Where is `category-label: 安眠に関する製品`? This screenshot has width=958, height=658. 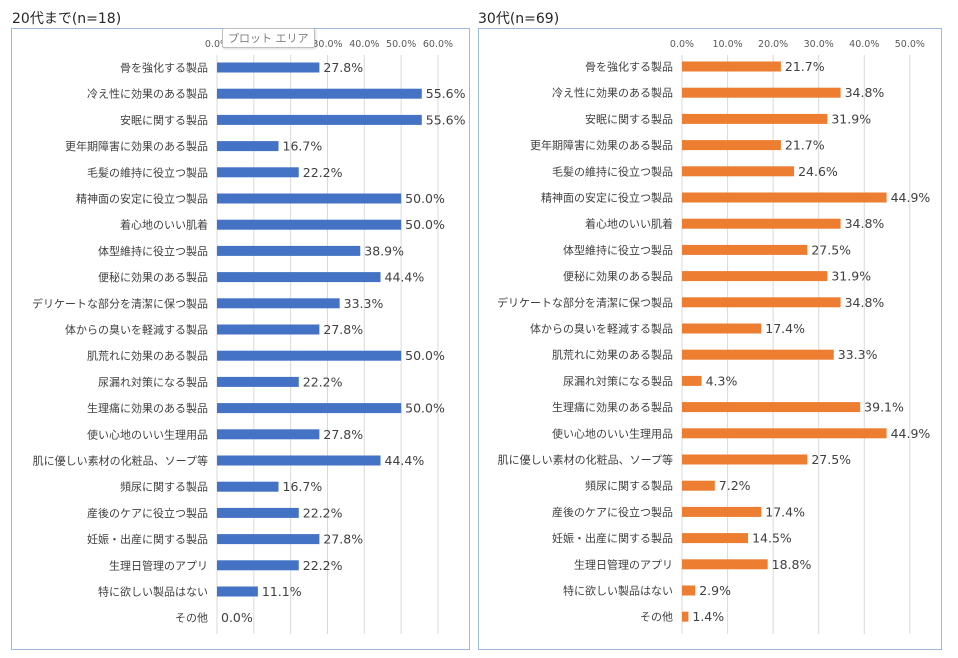
category-label: 安眠に関する製品 is located at coordinates (164, 120).